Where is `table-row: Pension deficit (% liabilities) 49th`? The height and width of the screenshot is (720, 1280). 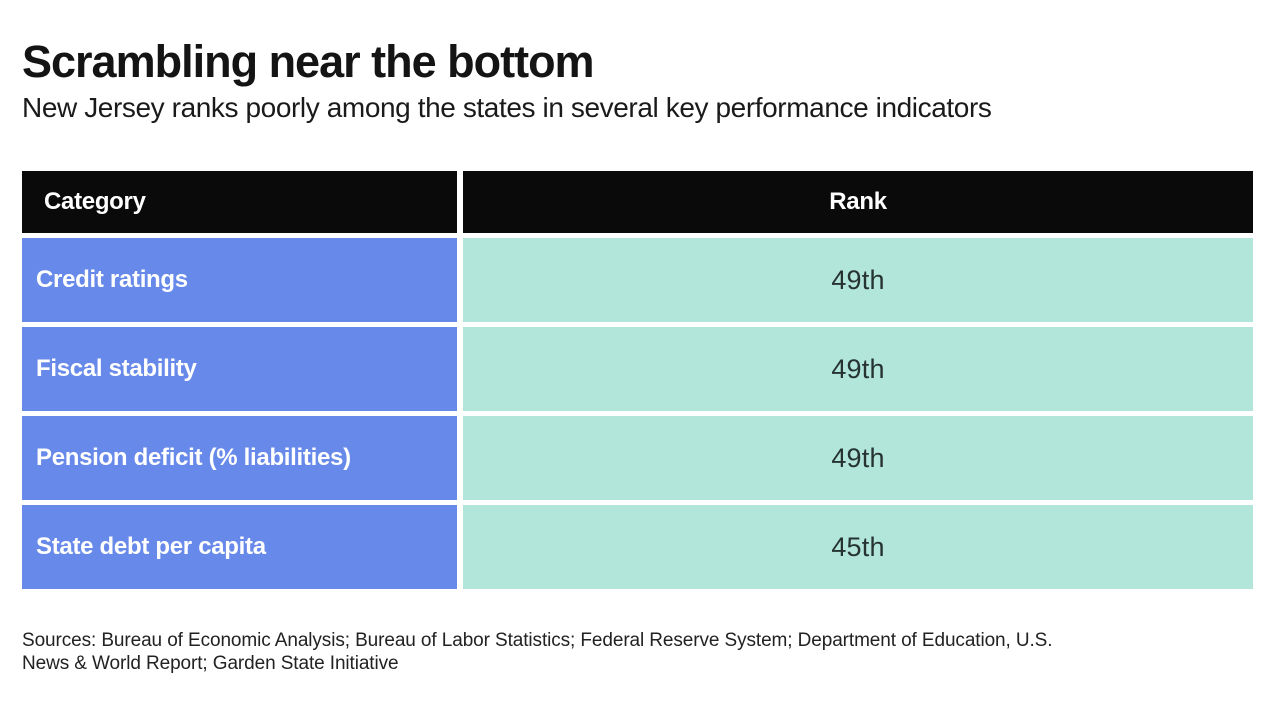
table-row: Pension deficit (% liabilities) 49th is located at coordinates (637, 458).